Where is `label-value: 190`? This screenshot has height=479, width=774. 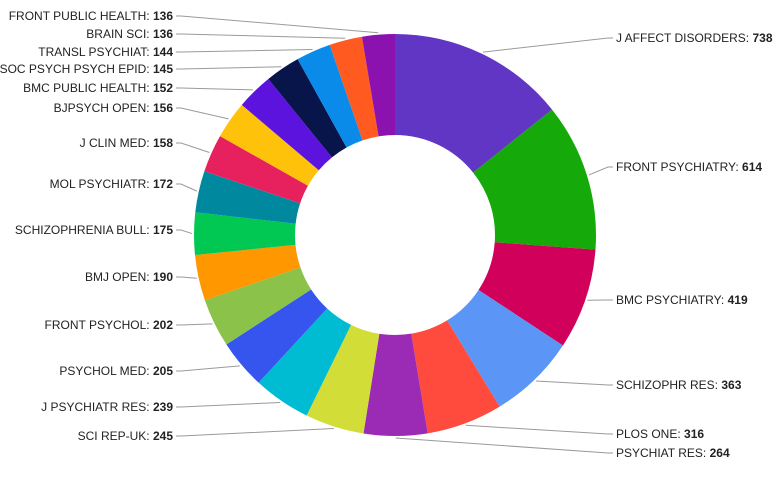
label-value: 190 is located at coordinates (163, 277).